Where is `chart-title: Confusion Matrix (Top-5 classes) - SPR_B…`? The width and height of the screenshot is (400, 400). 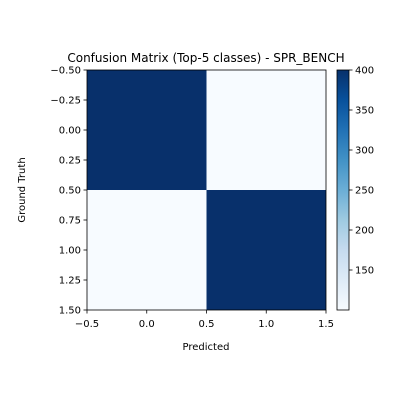 chart-title: Confusion Matrix (Top-5 classes) - SPR_B… is located at coordinates (205, 58).